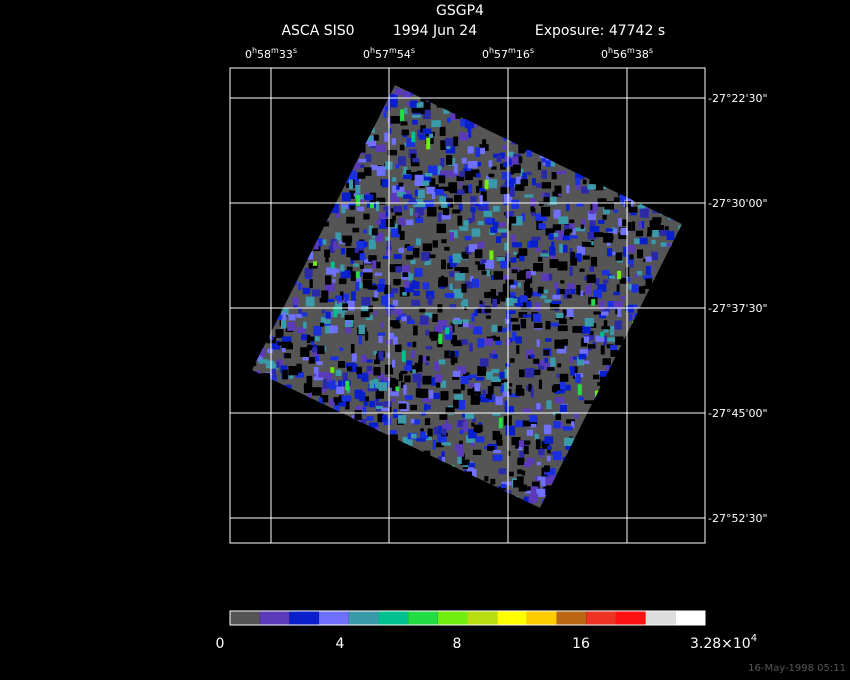  Describe the element at coordinates (627, 53) in the screenshot. I see `ra-label: 0h56m38s` at that location.